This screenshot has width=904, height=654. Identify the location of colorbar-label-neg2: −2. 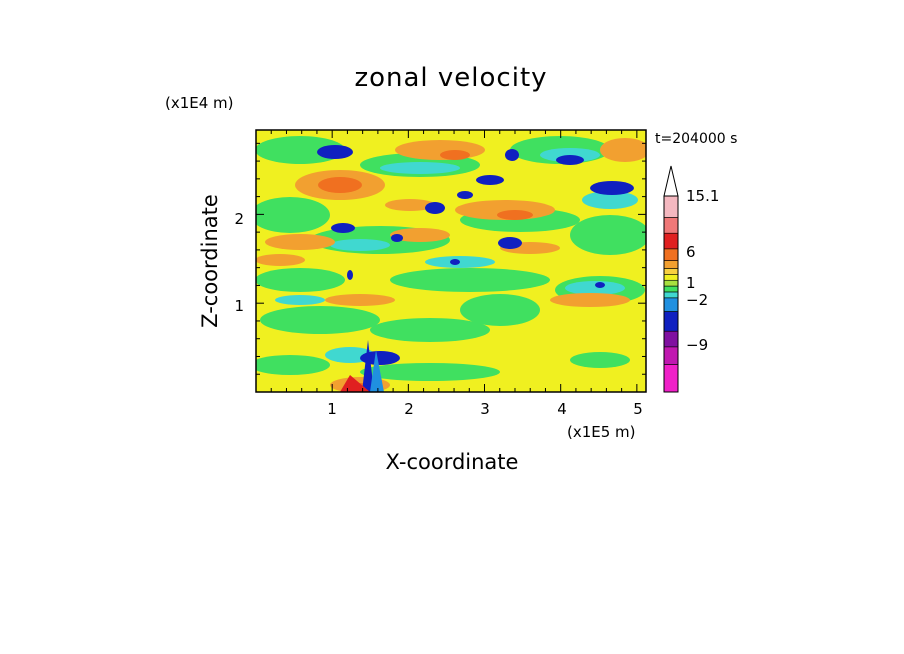
(697, 300).